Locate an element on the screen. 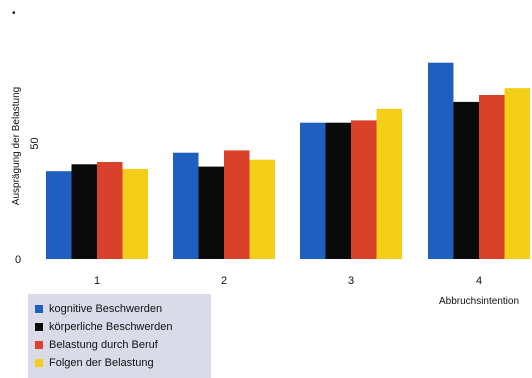  legend-swatch-kognitive is located at coordinates (39, 309).